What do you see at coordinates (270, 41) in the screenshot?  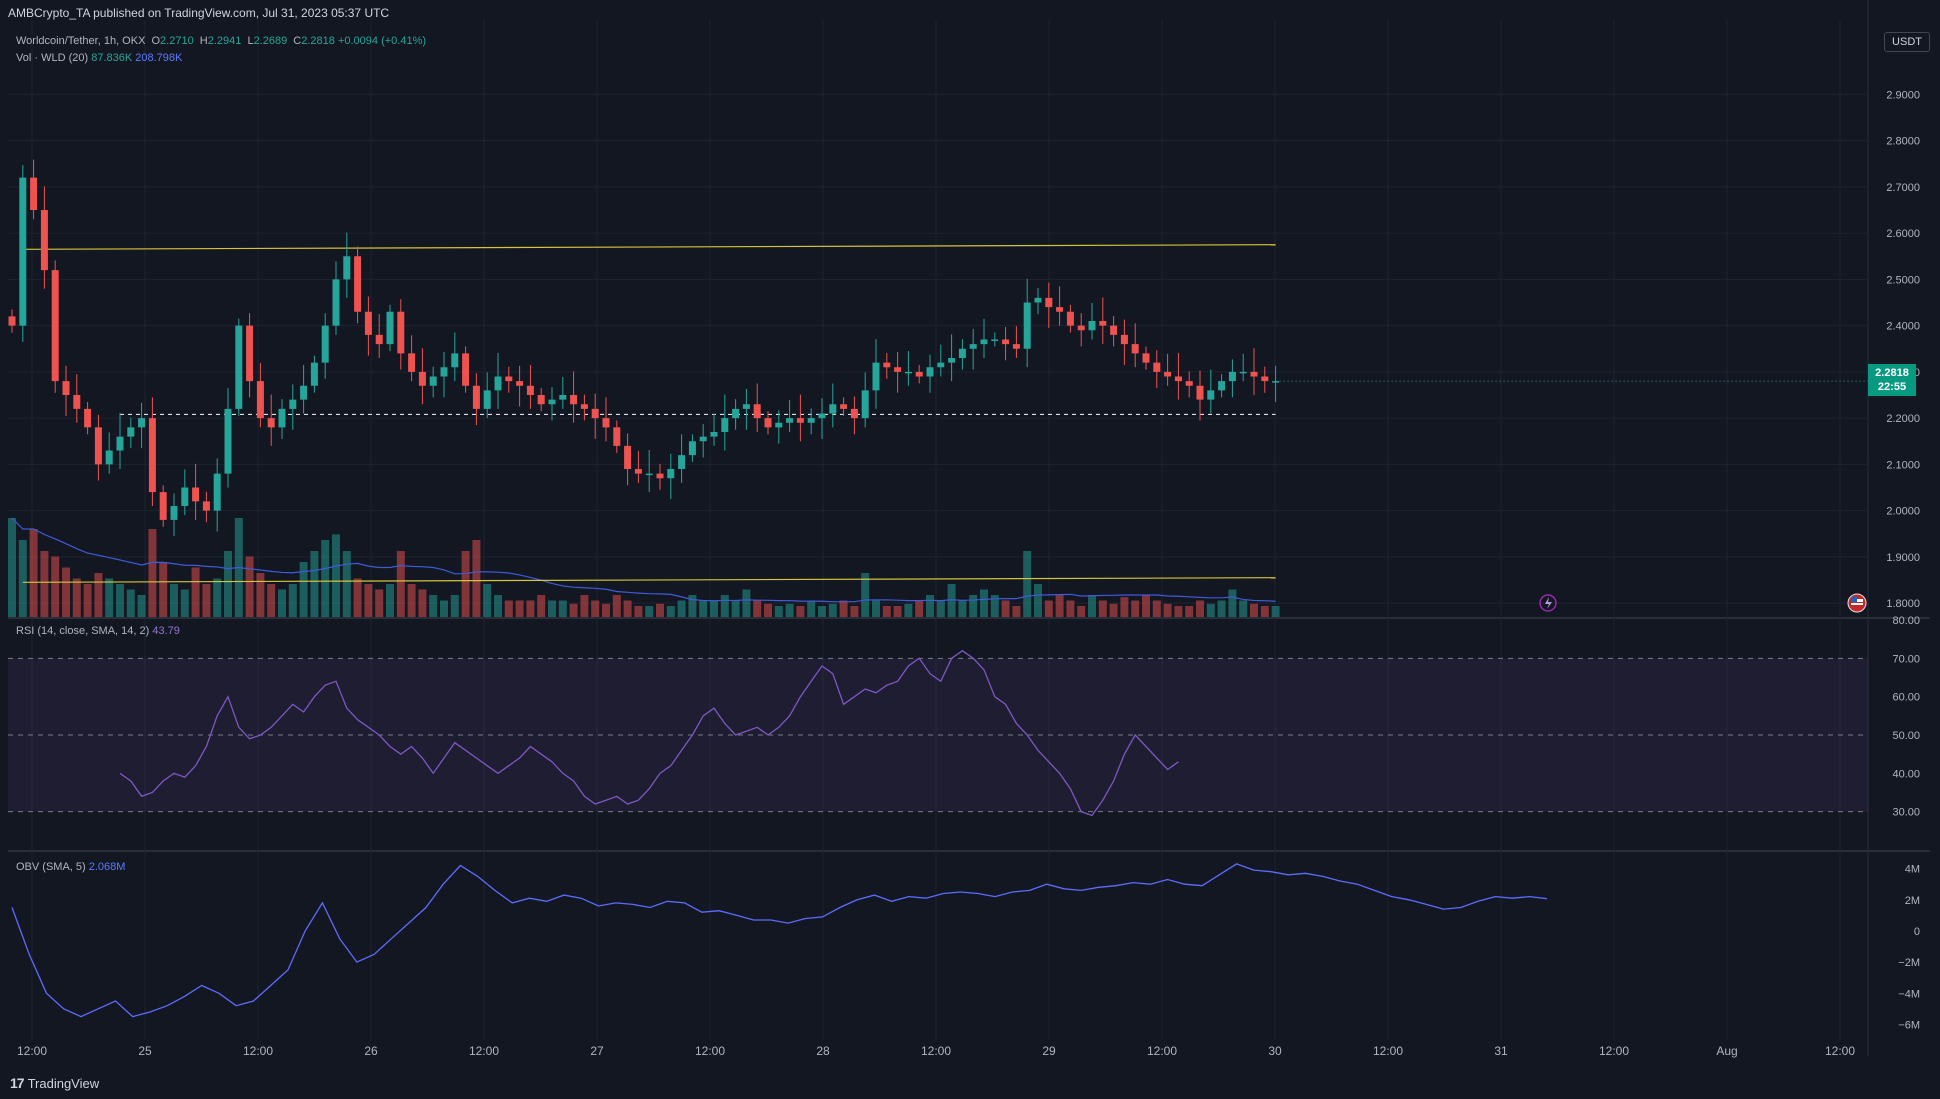 I see `low-value: 2.2689` at bounding box center [270, 41].